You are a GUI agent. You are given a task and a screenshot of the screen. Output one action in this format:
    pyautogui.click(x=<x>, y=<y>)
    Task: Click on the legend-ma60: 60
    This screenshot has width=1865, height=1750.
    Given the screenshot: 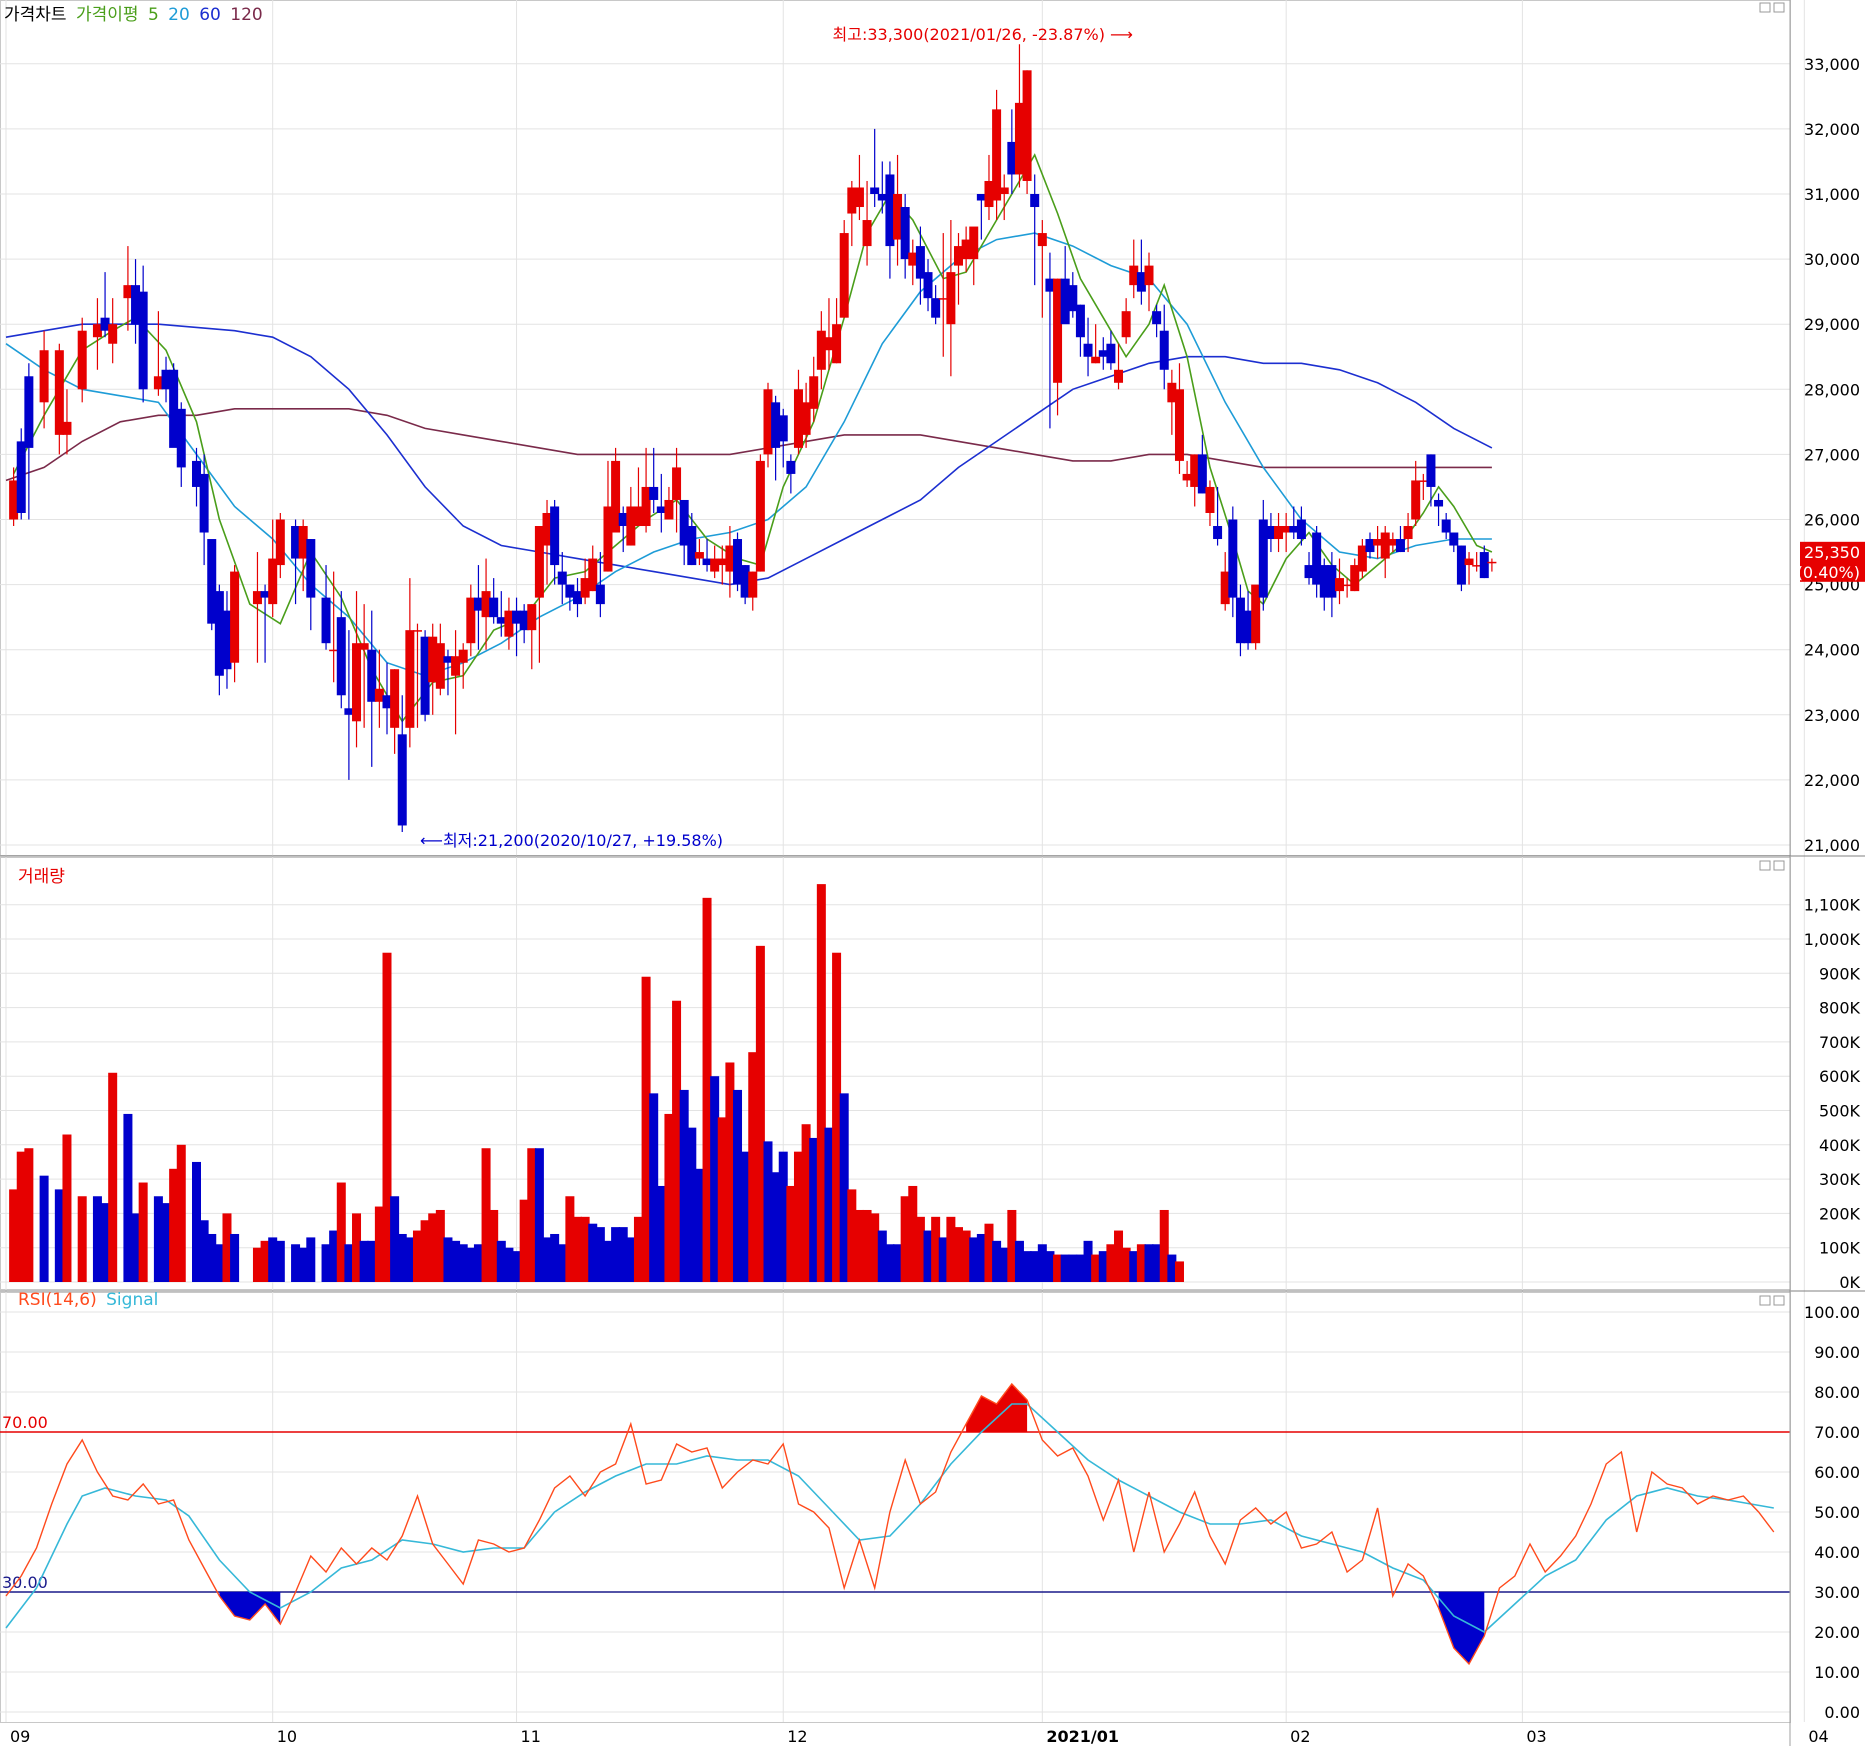 What is the action you would take?
    pyautogui.click(x=210, y=15)
    